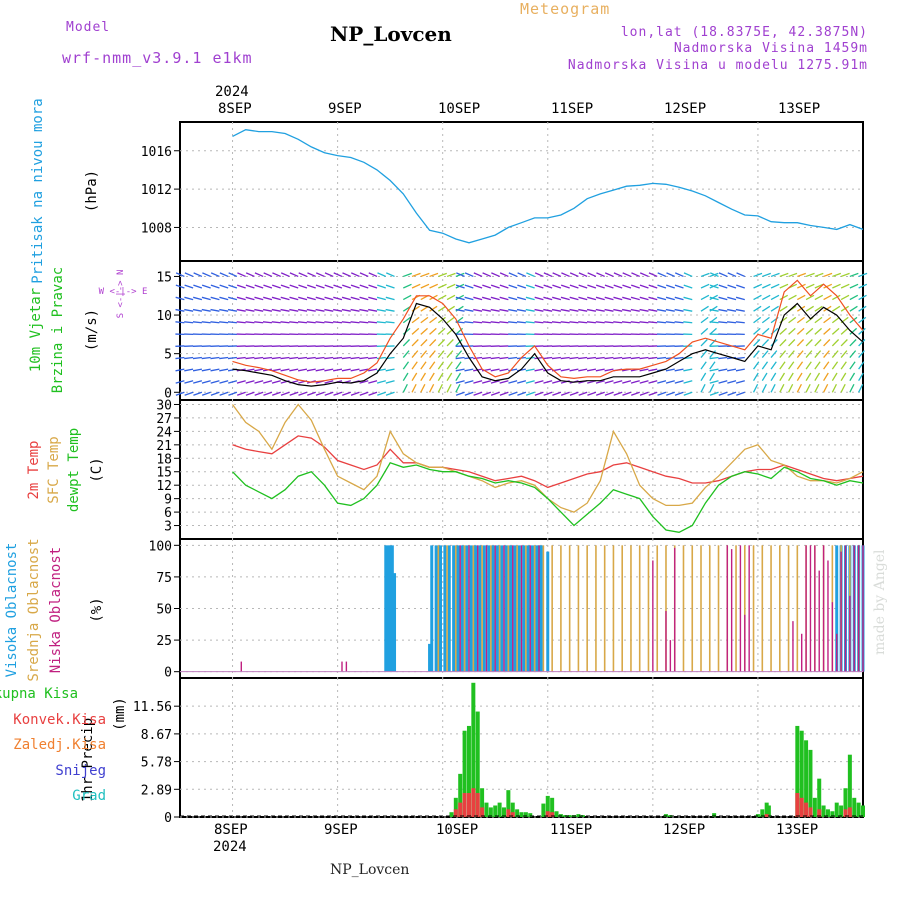 The width and height of the screenshot is (900, 900). Describe the element at coordinates (164, 405) in the screenshot. I see `y-tick-label: 30` at that location.